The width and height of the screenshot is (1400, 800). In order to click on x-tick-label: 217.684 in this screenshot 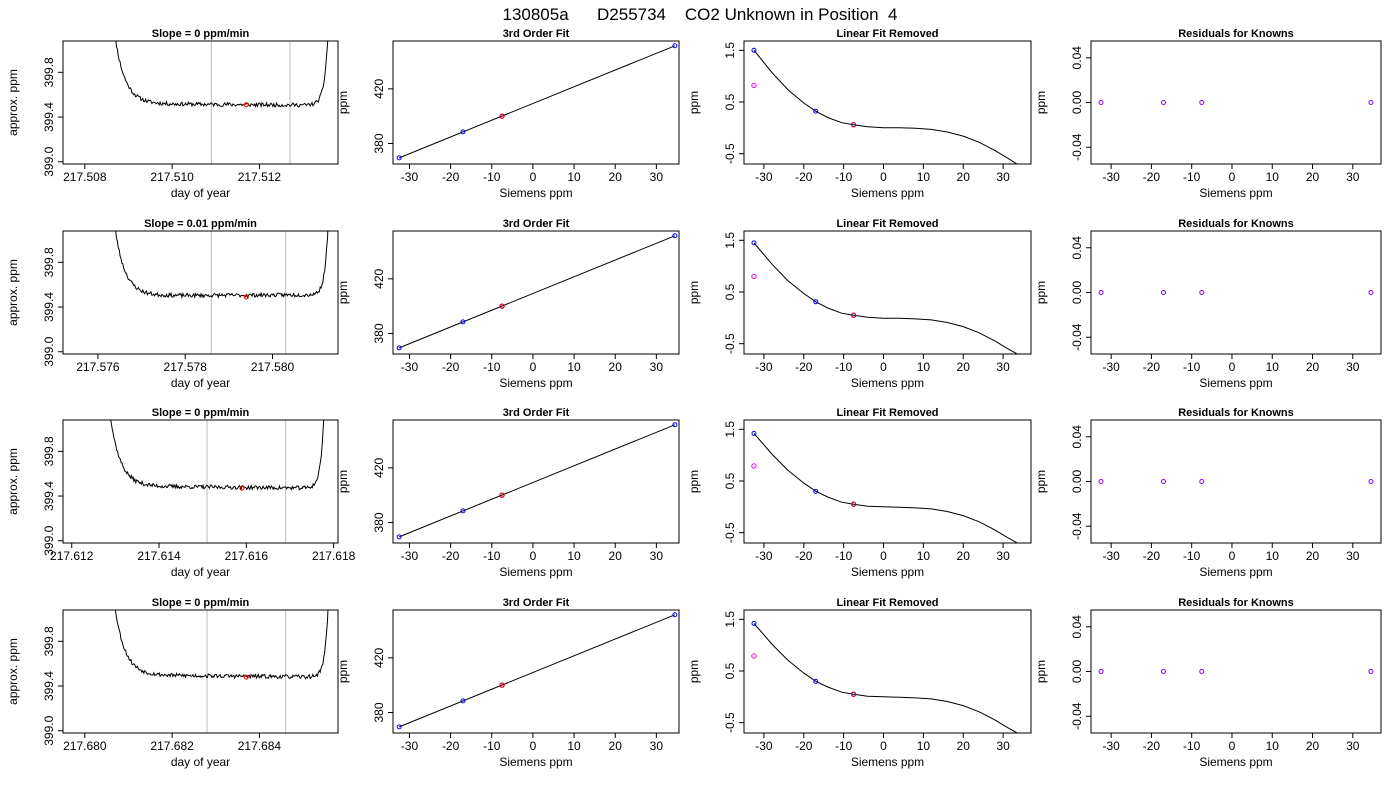, I will do `click(260, 746)`.